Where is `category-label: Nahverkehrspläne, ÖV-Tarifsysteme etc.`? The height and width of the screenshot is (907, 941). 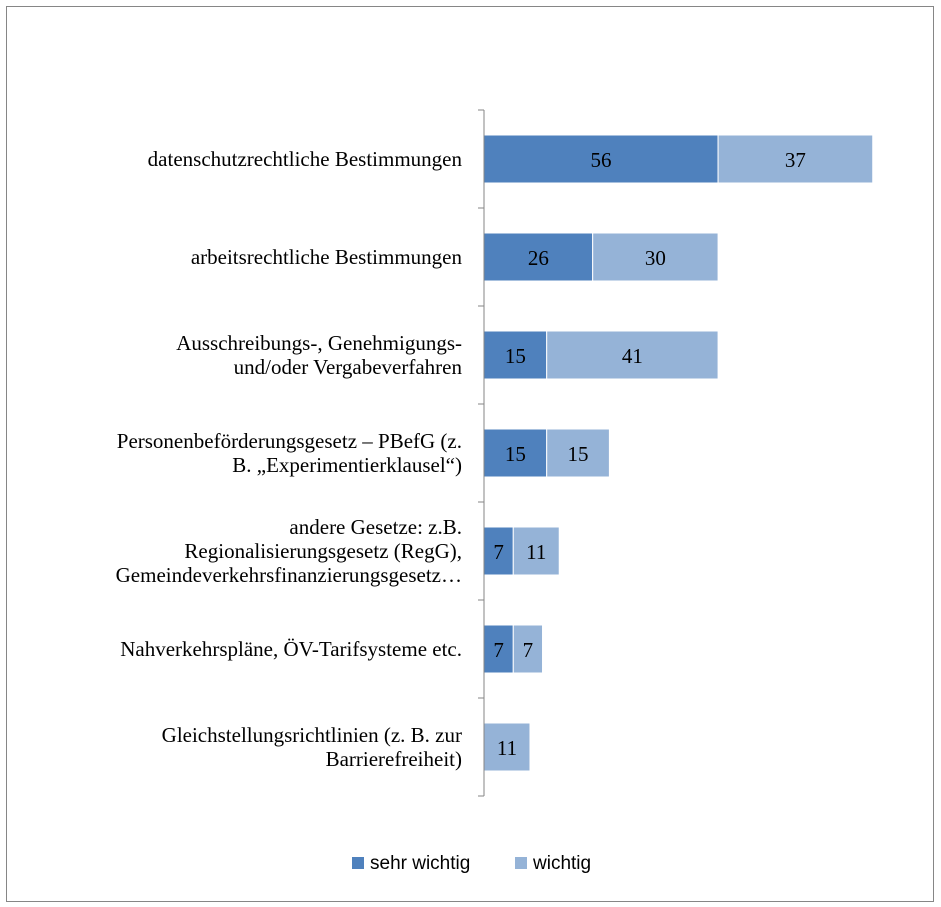 category-label: Nahverkehrspläne, ÖV-Tarifsysteme etc. is located at coordinates (291, 649).